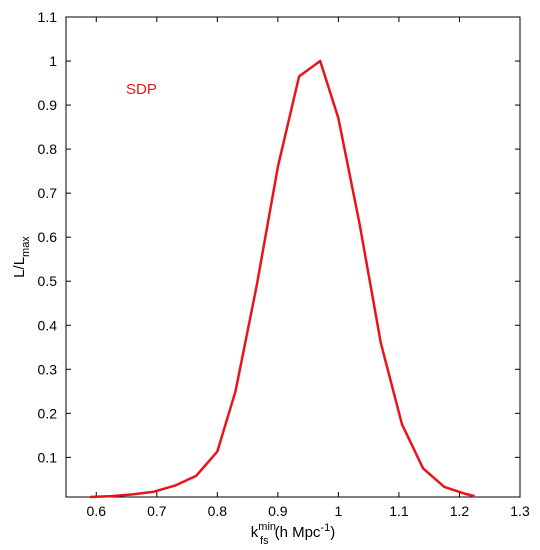 The height and width of the screenshot is (550, 540). I want to click on x-tick-label-6: 1.2, so click(460, 511).